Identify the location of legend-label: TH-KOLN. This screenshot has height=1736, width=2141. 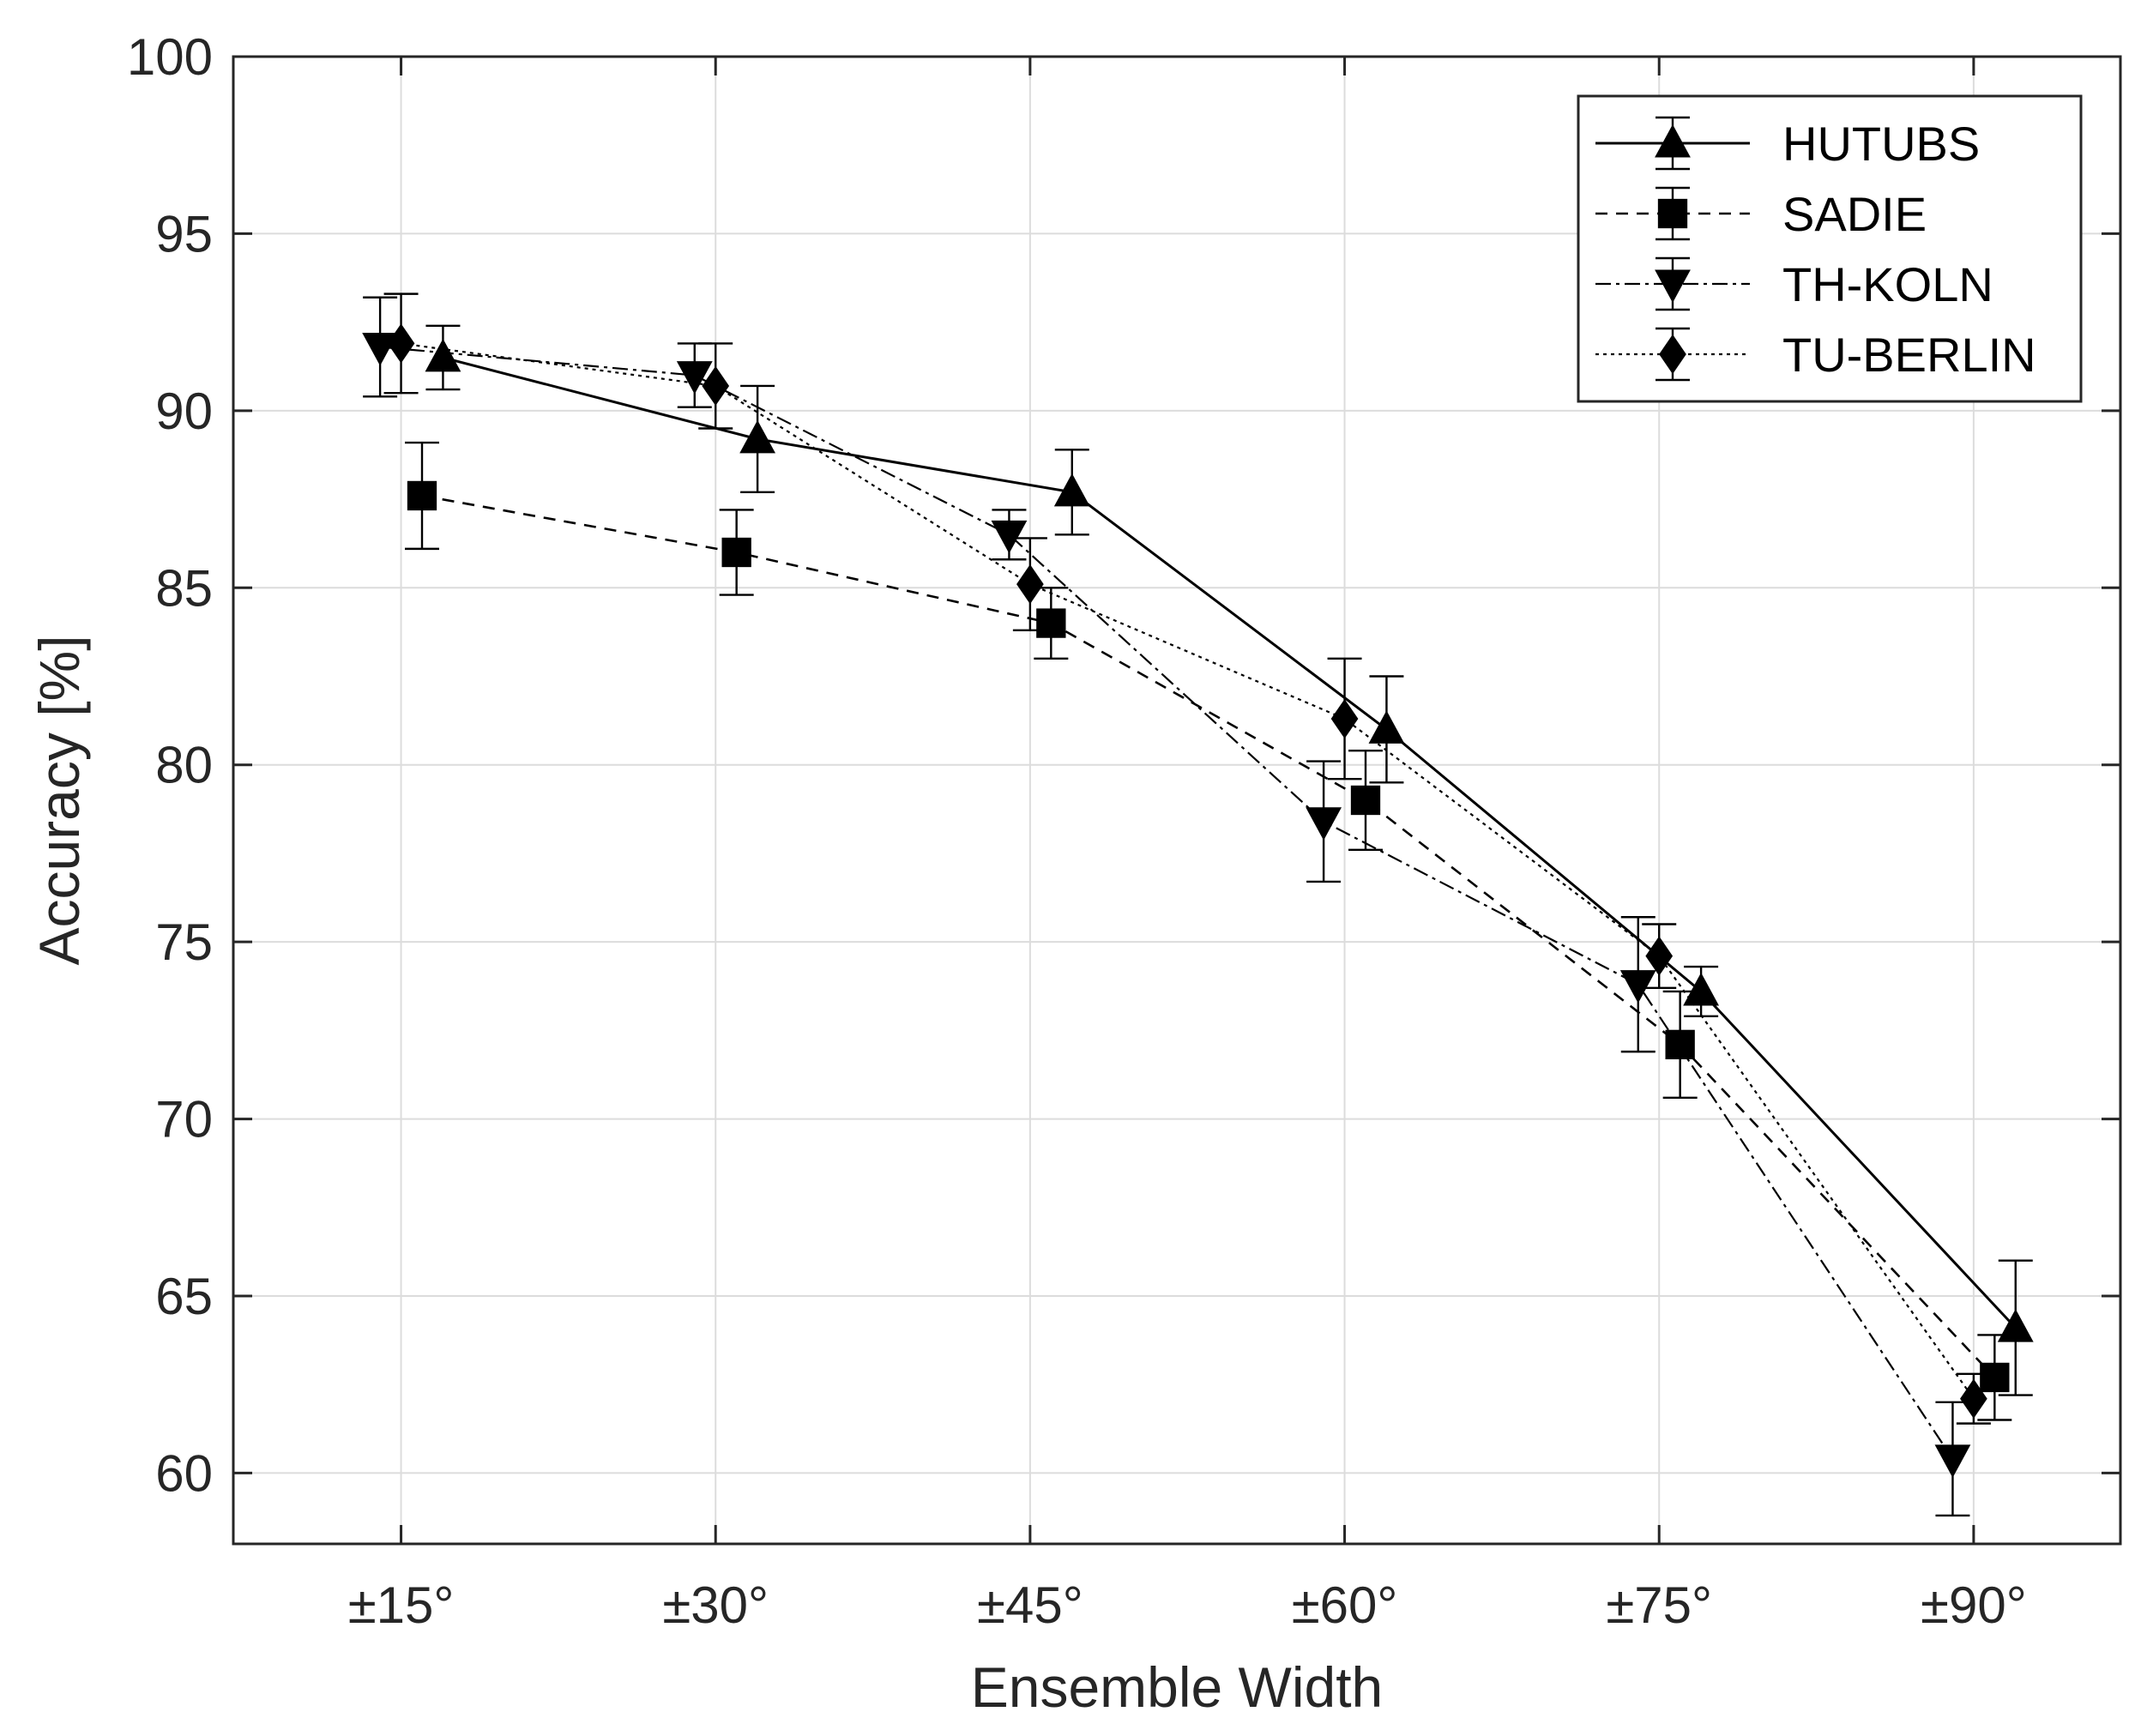
(1887, 284).